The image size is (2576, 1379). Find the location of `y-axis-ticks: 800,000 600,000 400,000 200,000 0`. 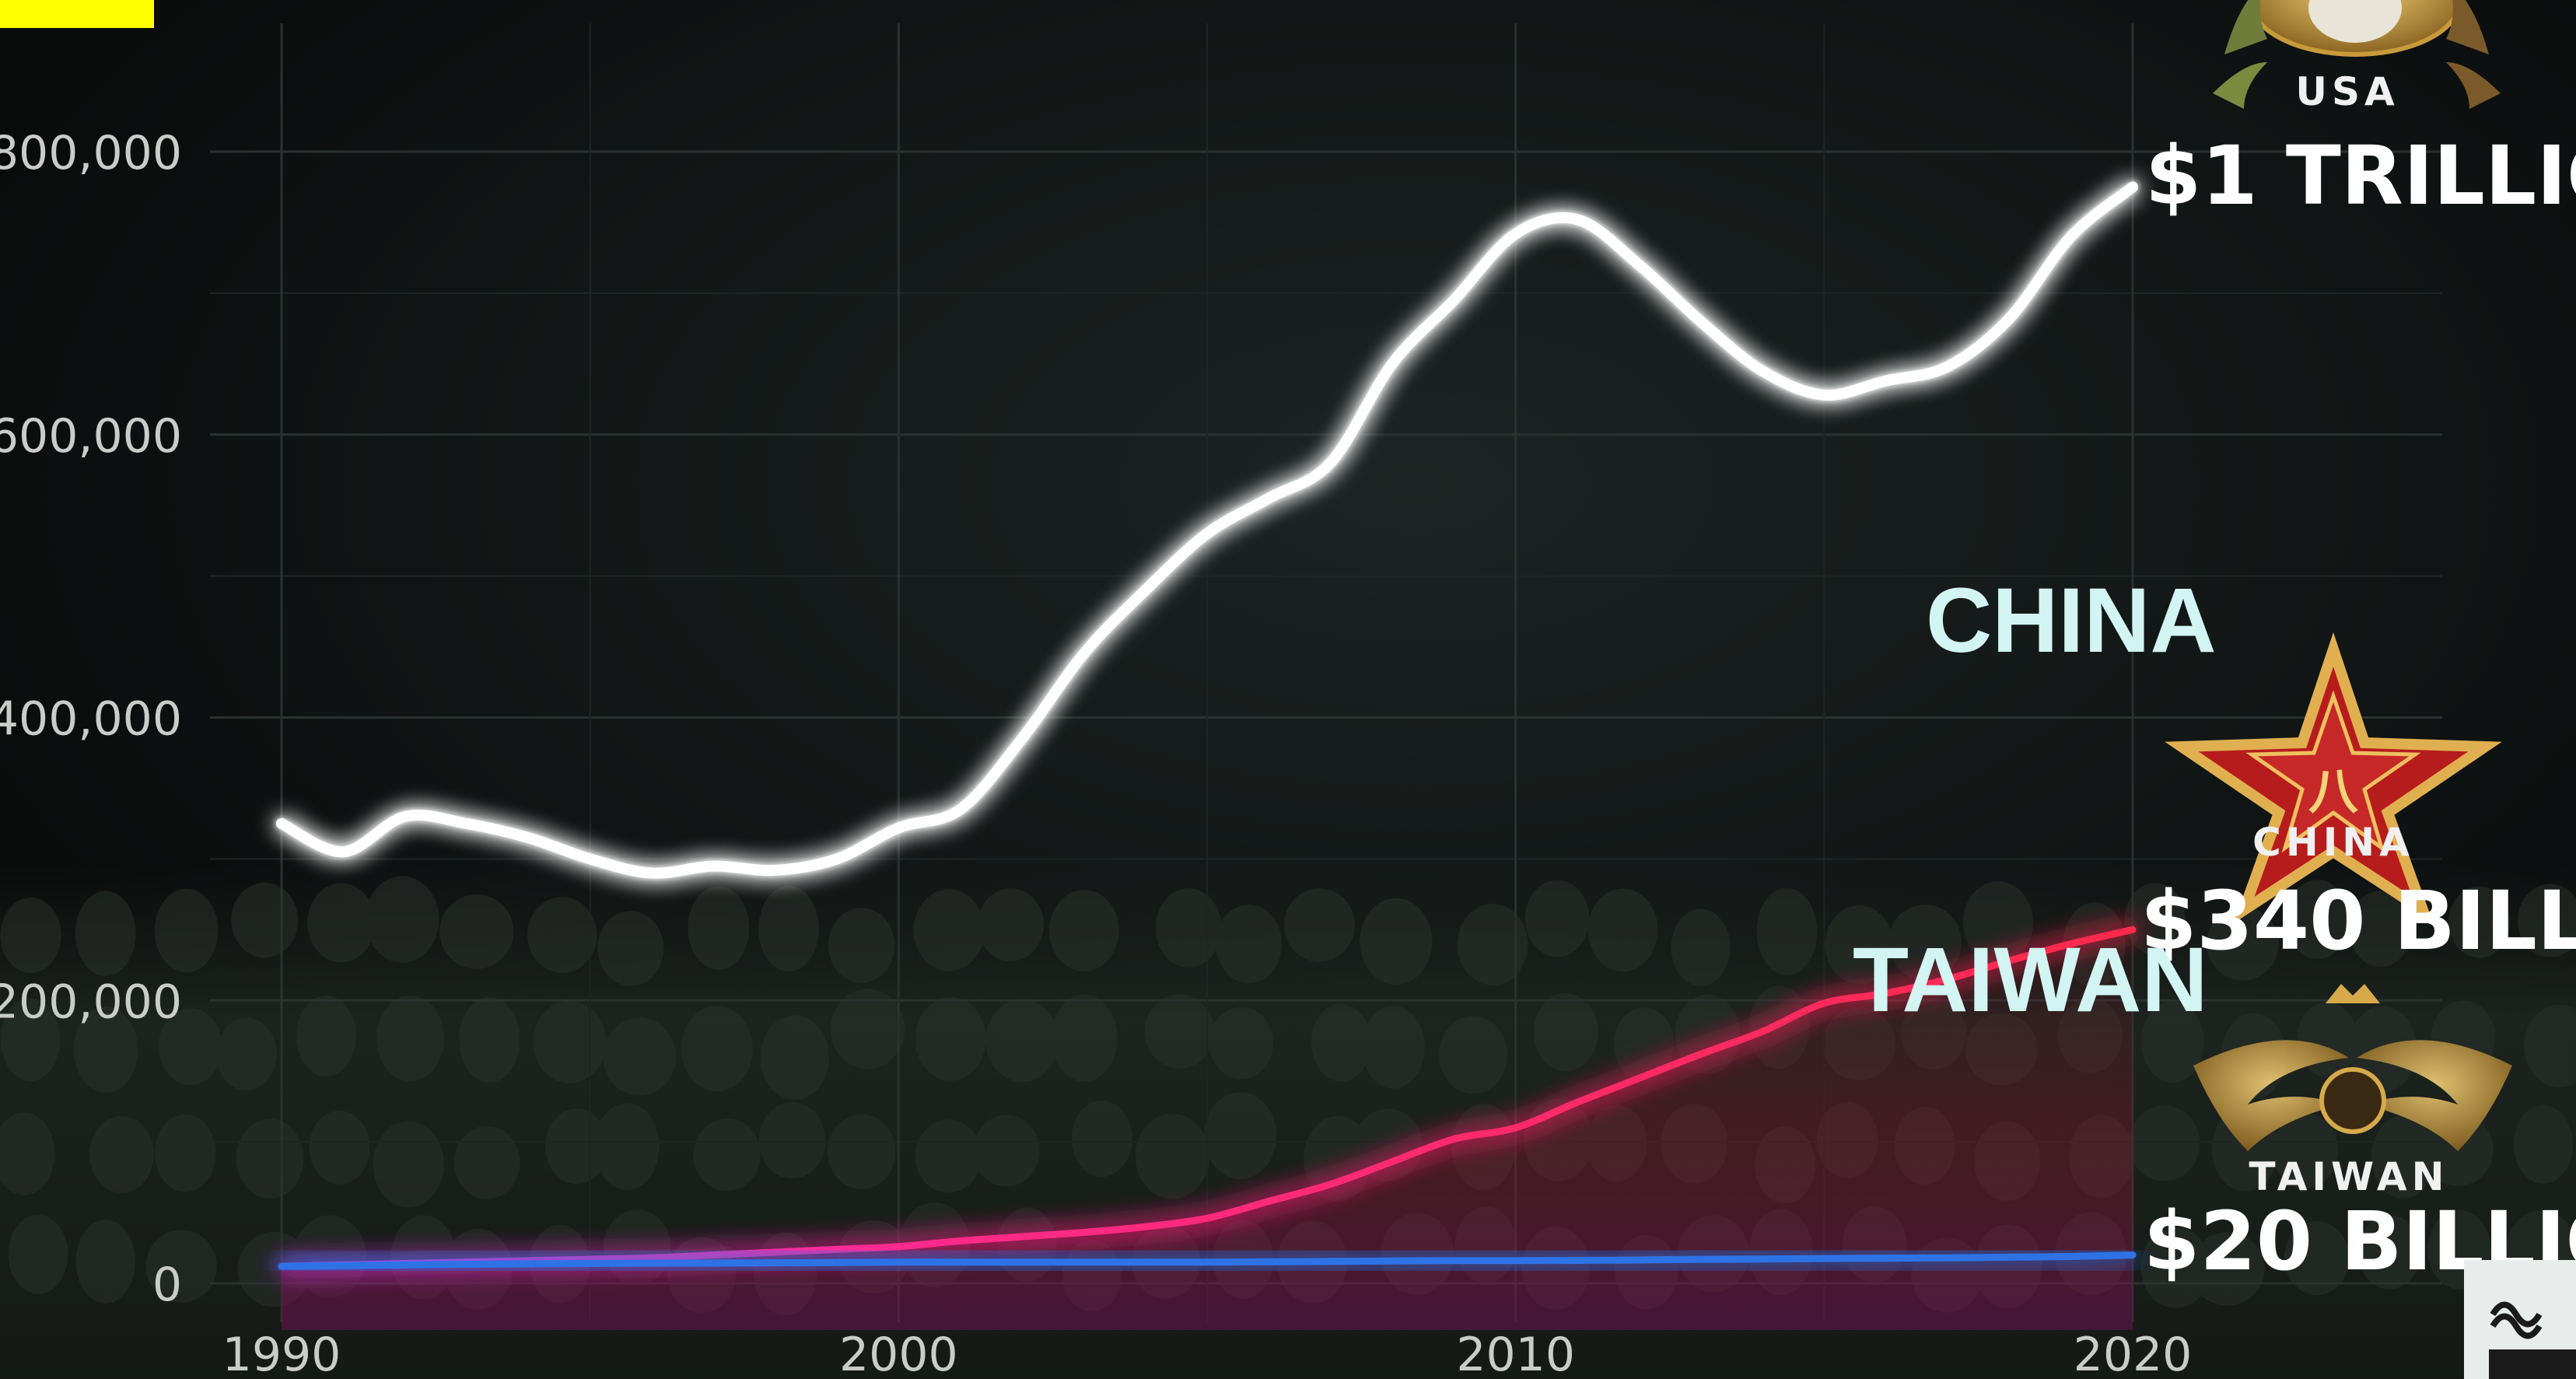

y-axis-ticks: 800,000 600,000 400,000 200,000 0 is located at coordinates (91, 719).